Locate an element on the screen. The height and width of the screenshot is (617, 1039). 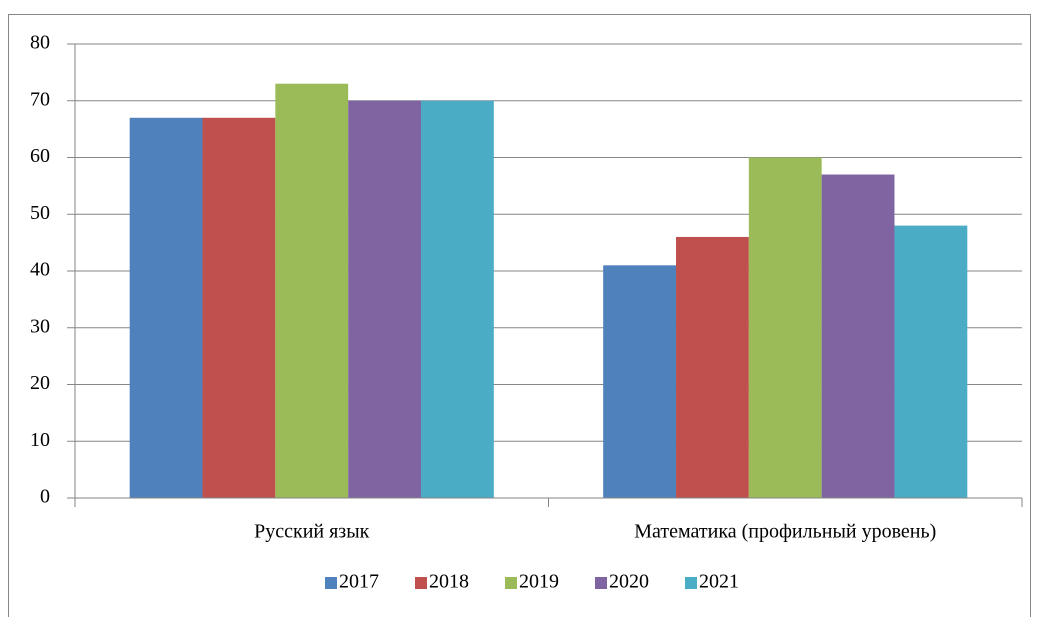
y-tick-label: 20 is located at coordinates (40, 383).